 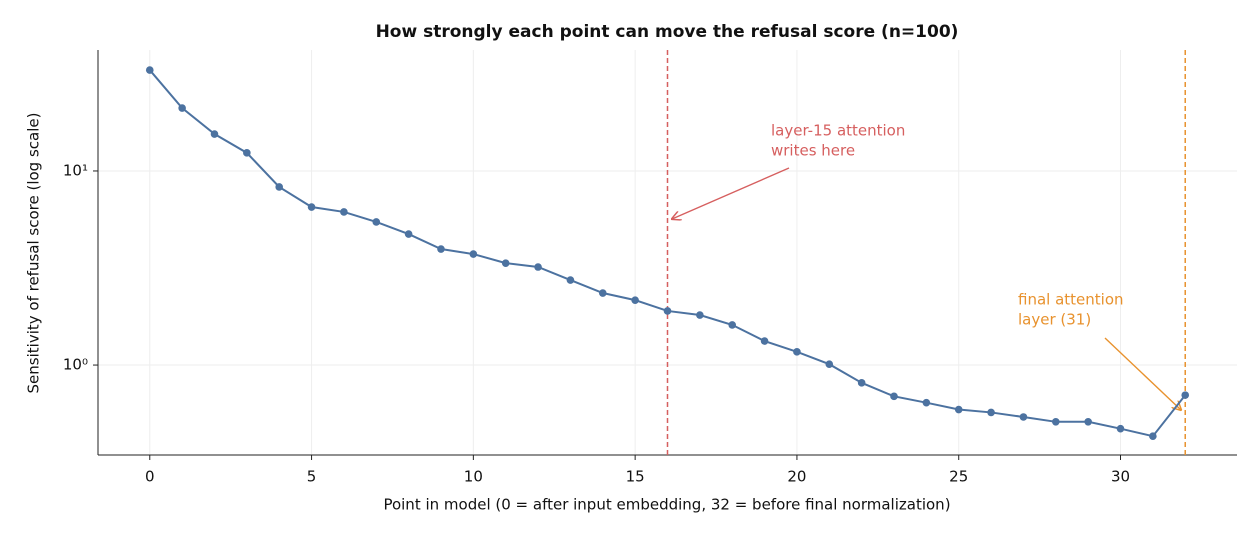 I want to click on x-tick-label: 15, so click(x=635, y=477).